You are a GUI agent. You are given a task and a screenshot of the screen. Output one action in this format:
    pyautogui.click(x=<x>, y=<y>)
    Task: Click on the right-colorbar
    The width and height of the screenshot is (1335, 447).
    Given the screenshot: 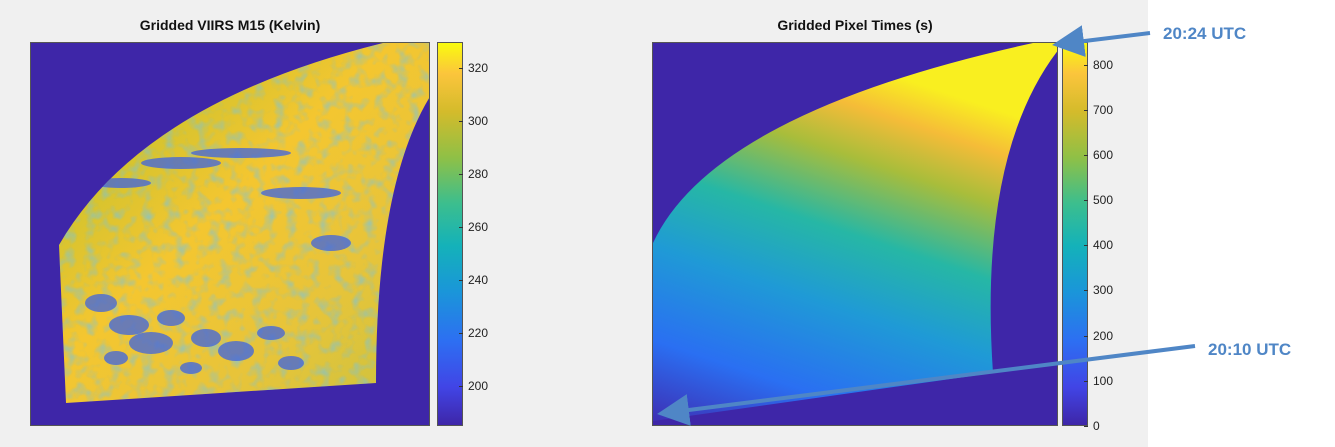 What is the action you would take?
    pyautogui.click(x=1075, y=234)
    